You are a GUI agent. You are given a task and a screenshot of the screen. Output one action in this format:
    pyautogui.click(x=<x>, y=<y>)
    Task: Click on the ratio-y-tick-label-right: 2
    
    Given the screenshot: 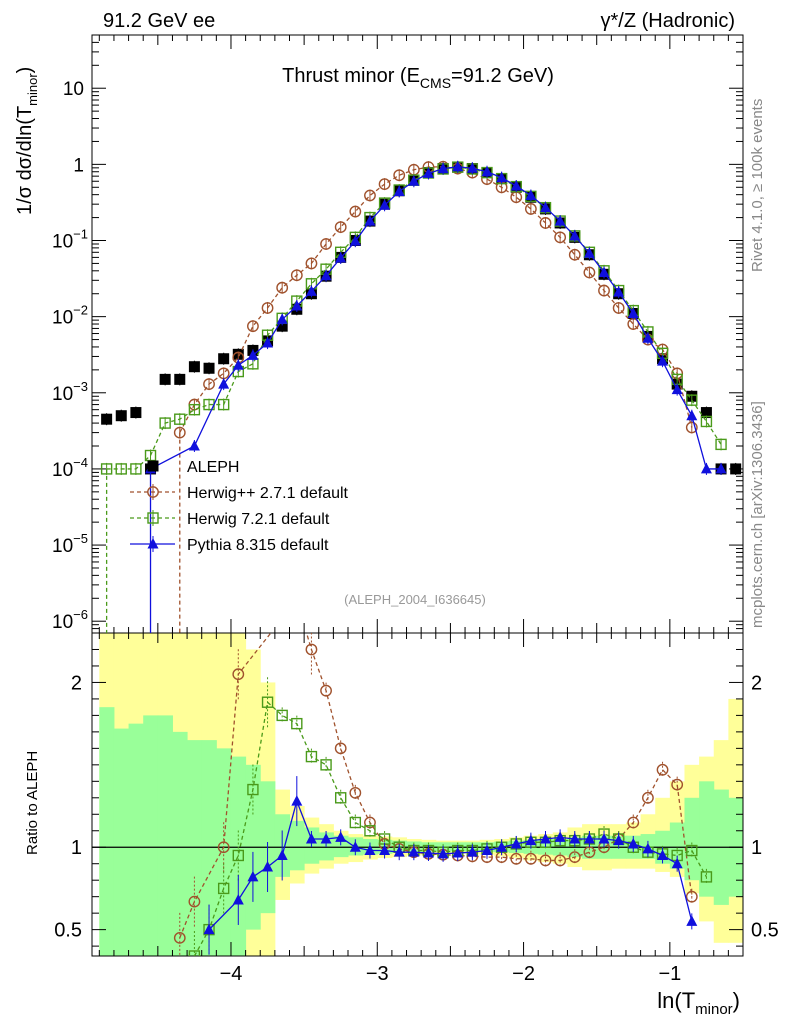 What is the action you would take?
    pyautogui.click(x=756, y=683)
    